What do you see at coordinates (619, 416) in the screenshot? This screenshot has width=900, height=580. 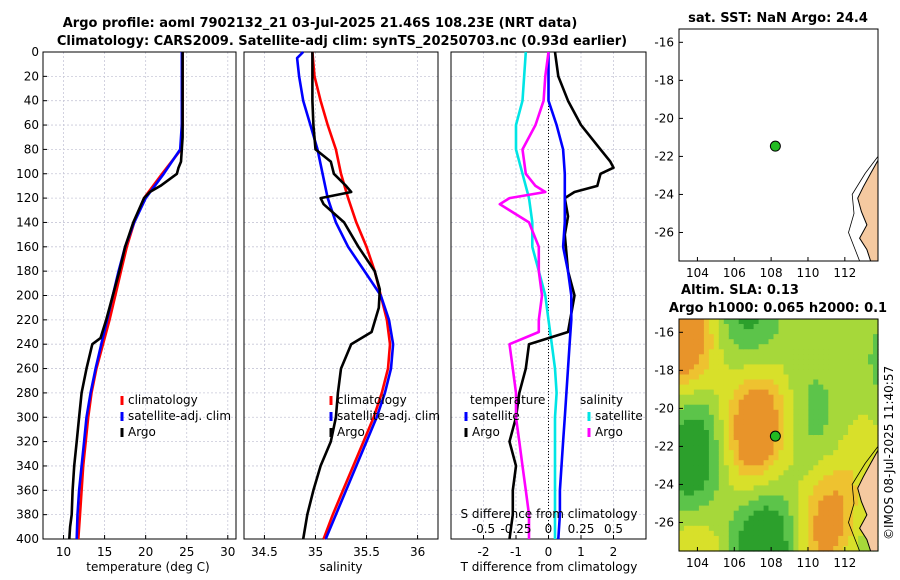 I see `legend-label: satellite` at bounding box center [619, 416].